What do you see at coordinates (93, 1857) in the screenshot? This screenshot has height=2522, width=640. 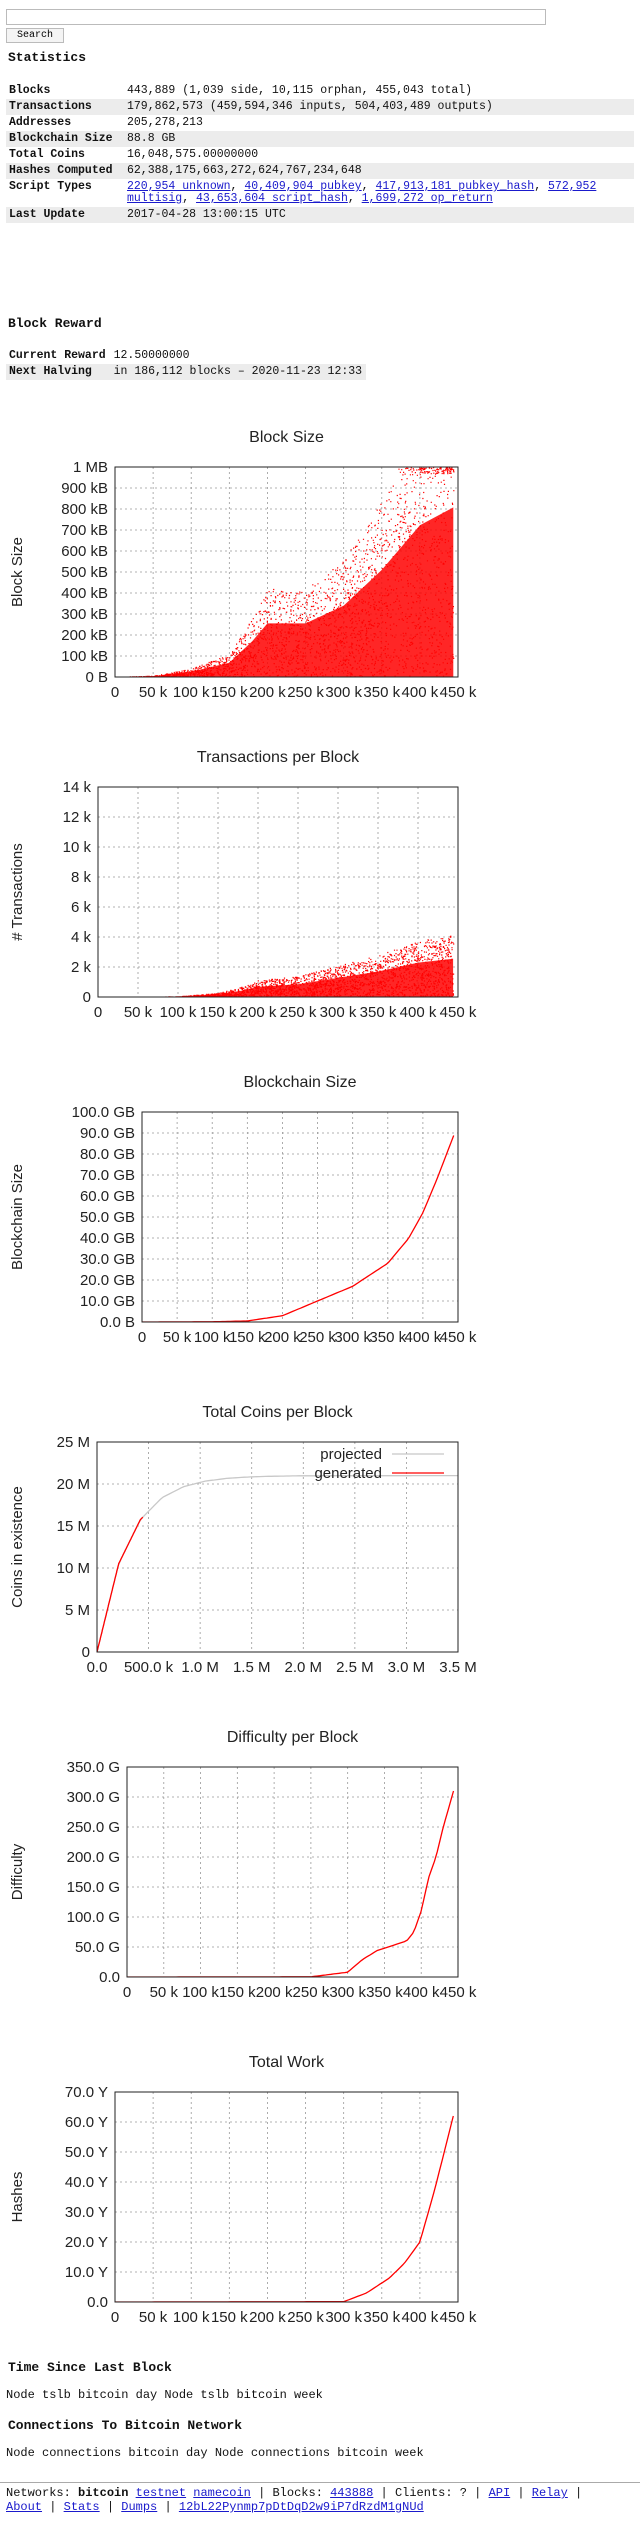 I see `y-tick-label: 200.0 G` at bounding box center [93, 1857].